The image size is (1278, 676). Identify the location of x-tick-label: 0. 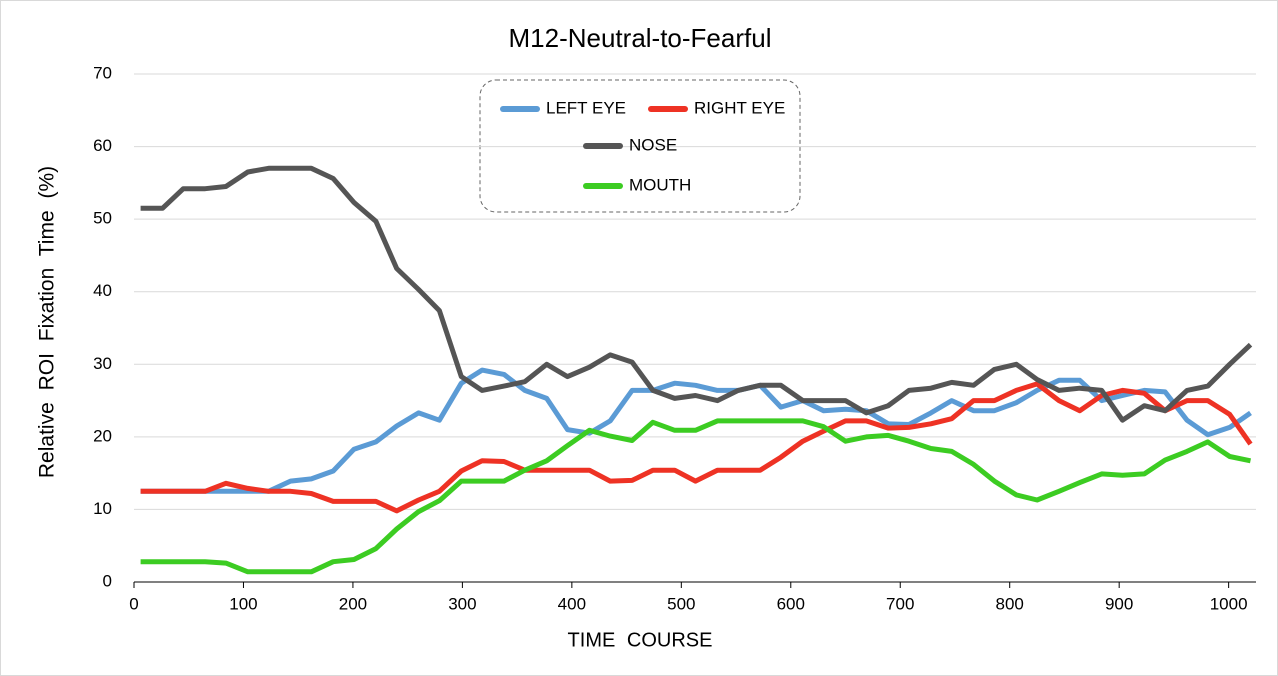
(133, 603).